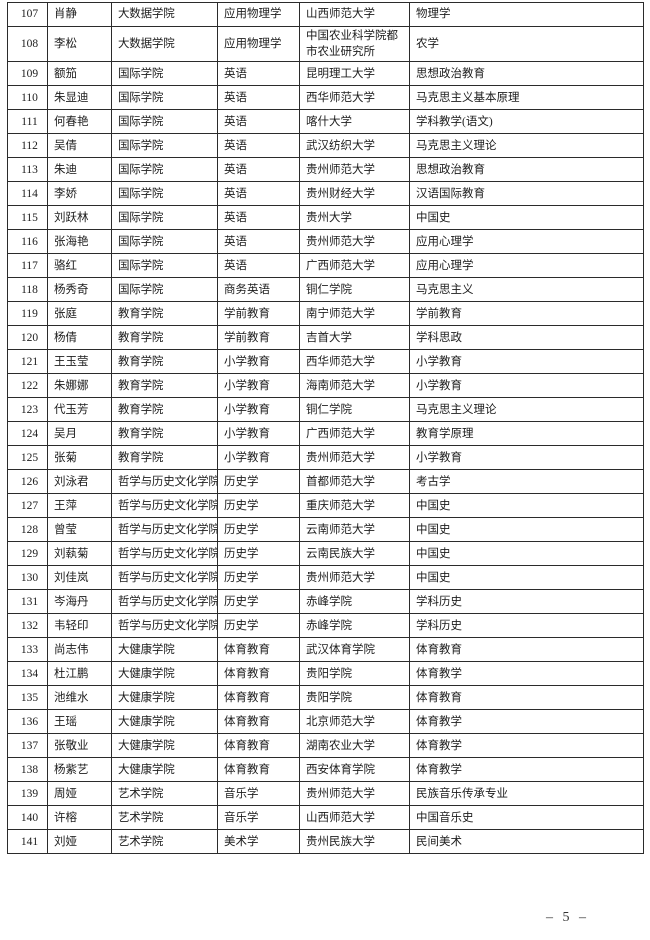  I want to click on cell-name: 代玉芳, so click(79, 410).